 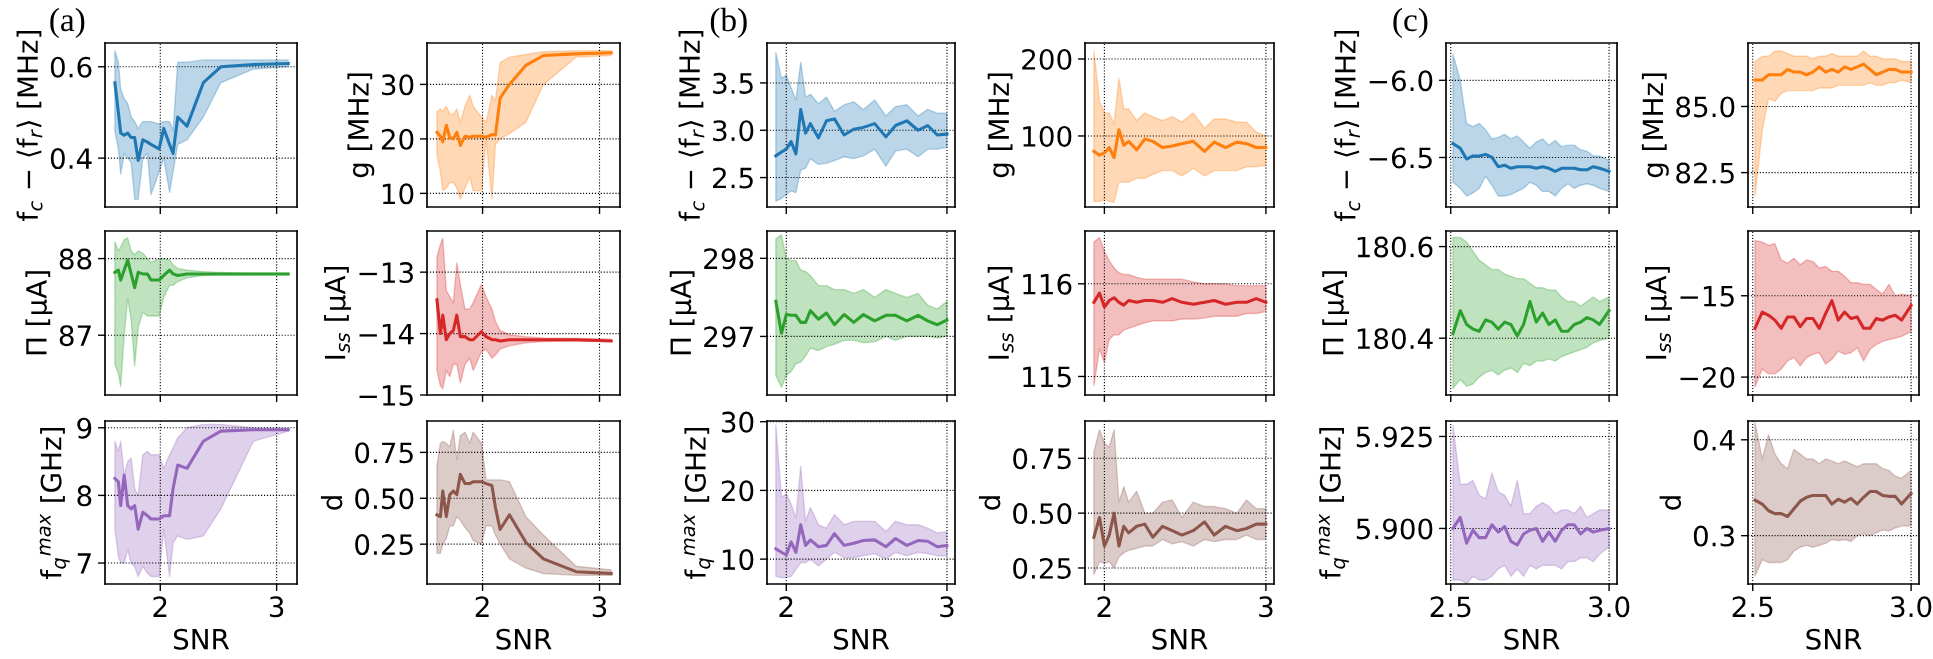 What do you see at coordinates (728, 23) in the screenshot?
I see `chart-title: (b)` at bounding box center [728, 23].